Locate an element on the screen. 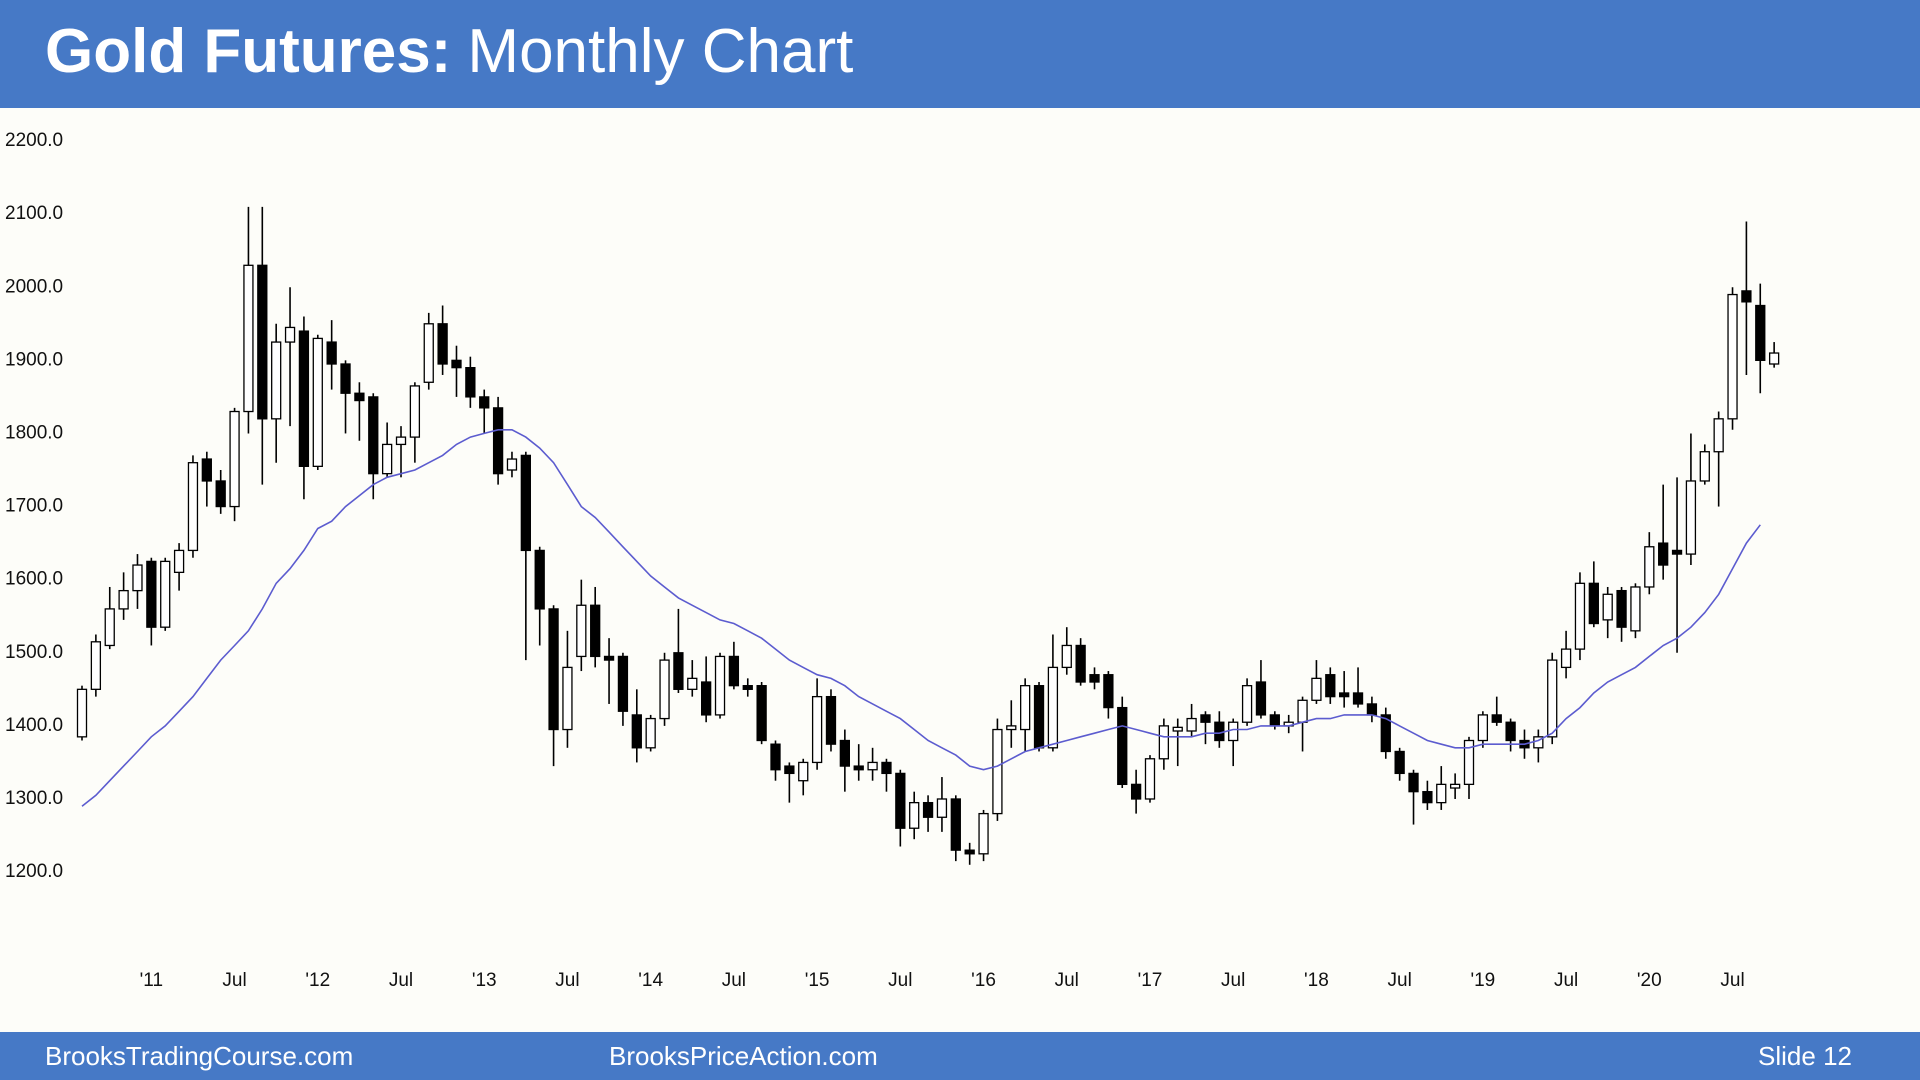 This screenshot has width=1920, height=1080. slide-title: Gold Futures: Monthly Chart is located at coordinates (449, 51).